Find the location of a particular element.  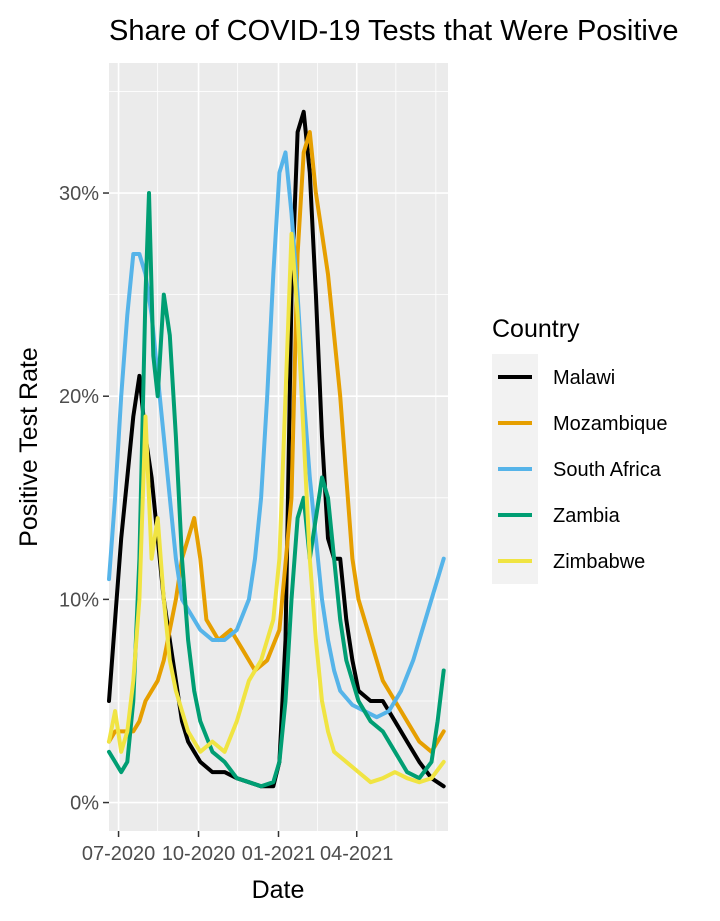

y-tick-label: 30% is located at coordinates (79, 194).